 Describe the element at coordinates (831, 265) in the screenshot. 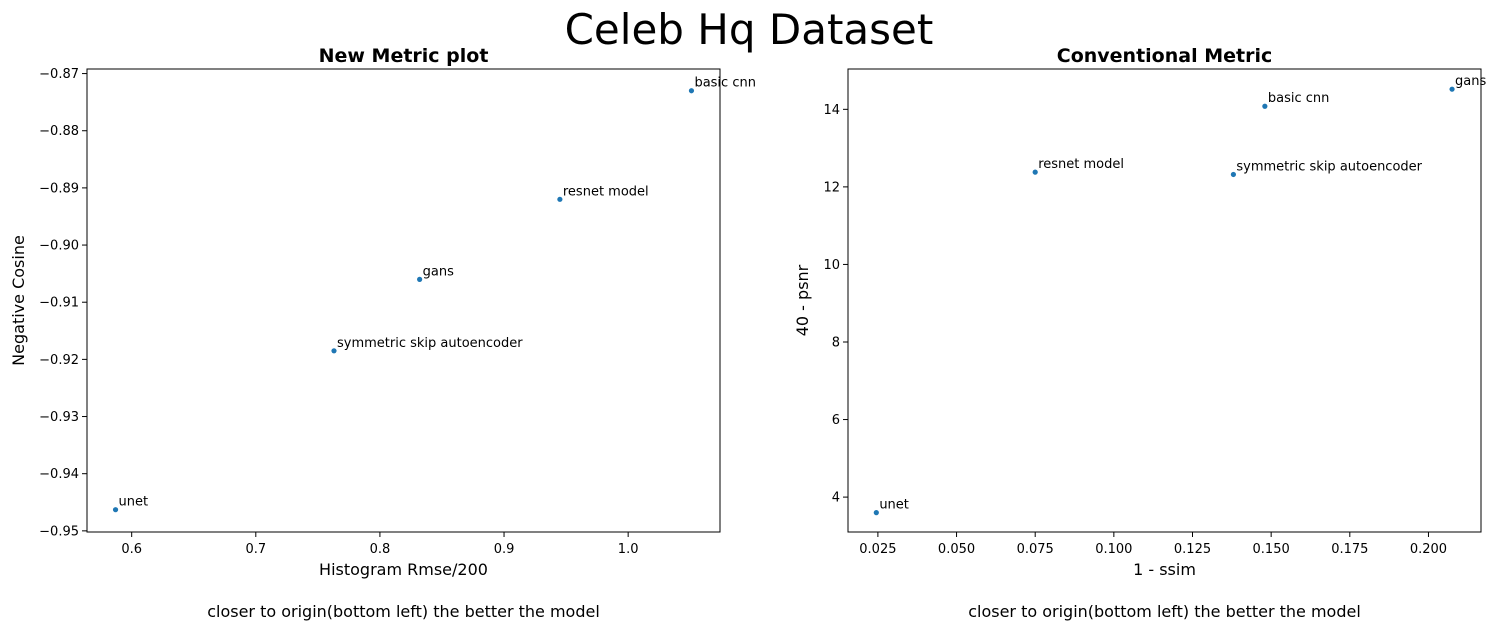

I see `y-tick-label: 10` at that location.